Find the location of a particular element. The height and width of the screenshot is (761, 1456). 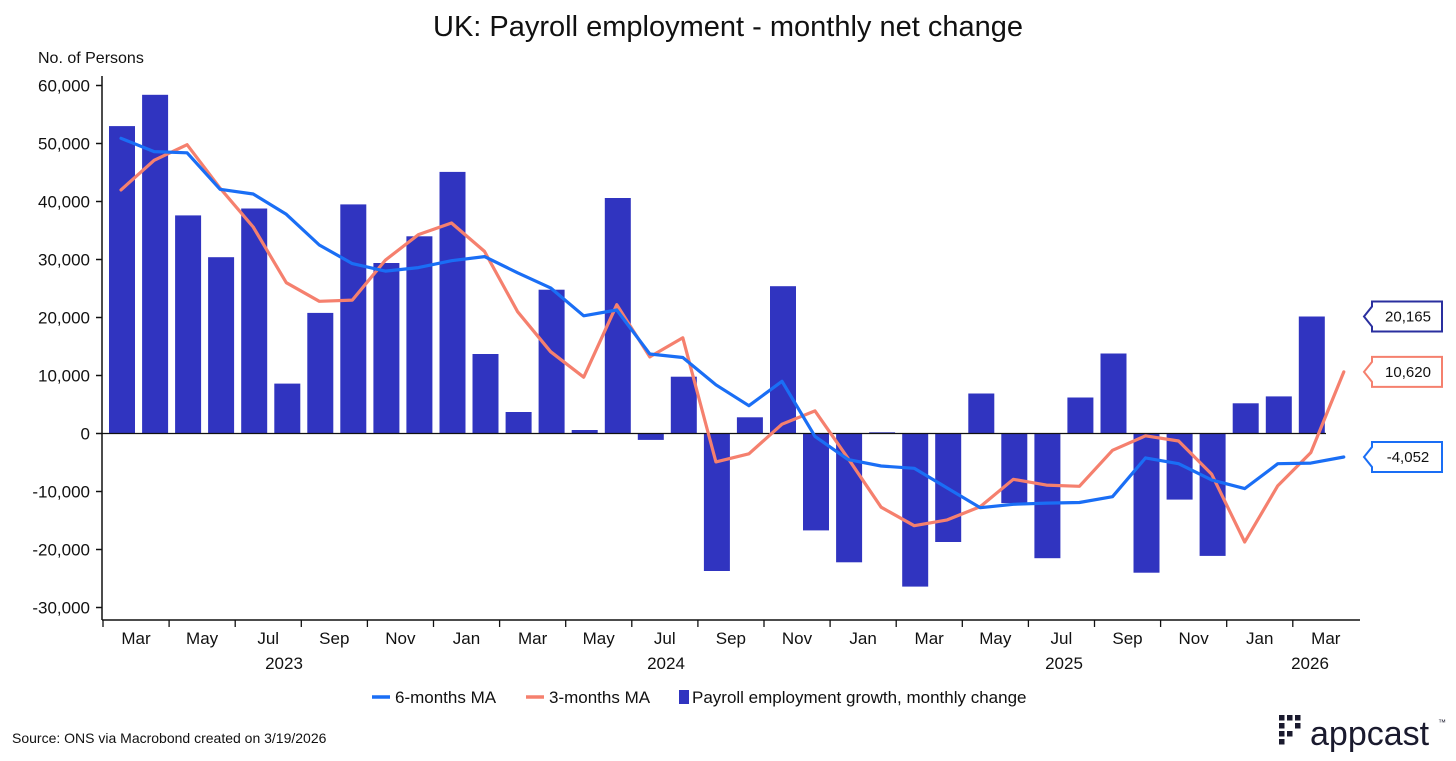

callout-label: -4,052 is located at coordinates (1408, 457).